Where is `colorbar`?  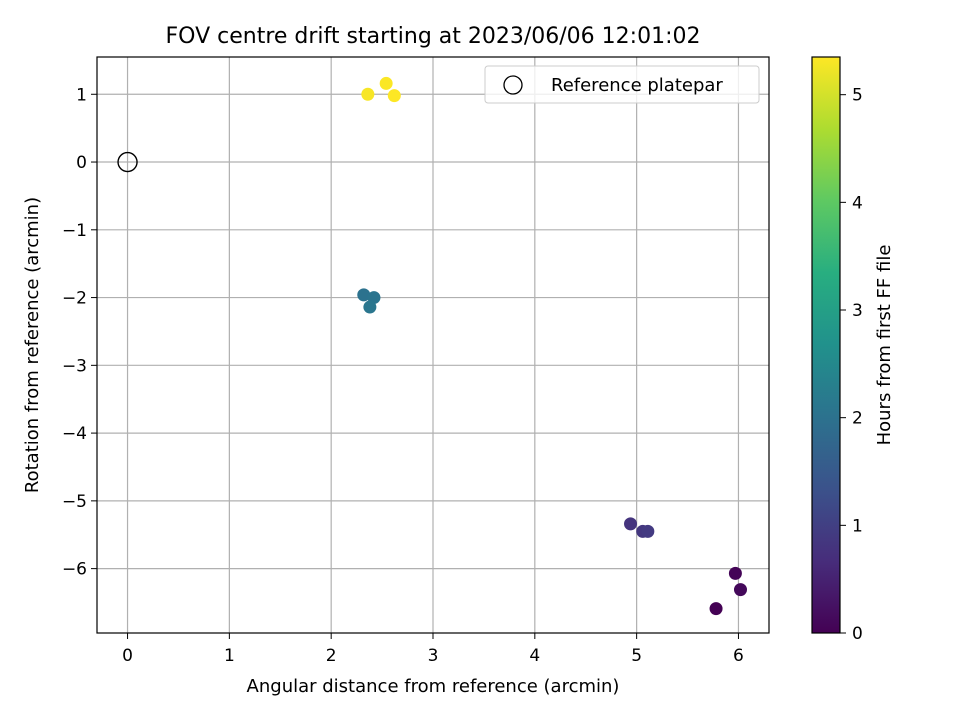
colorbar is located at coordinates (826, 345).